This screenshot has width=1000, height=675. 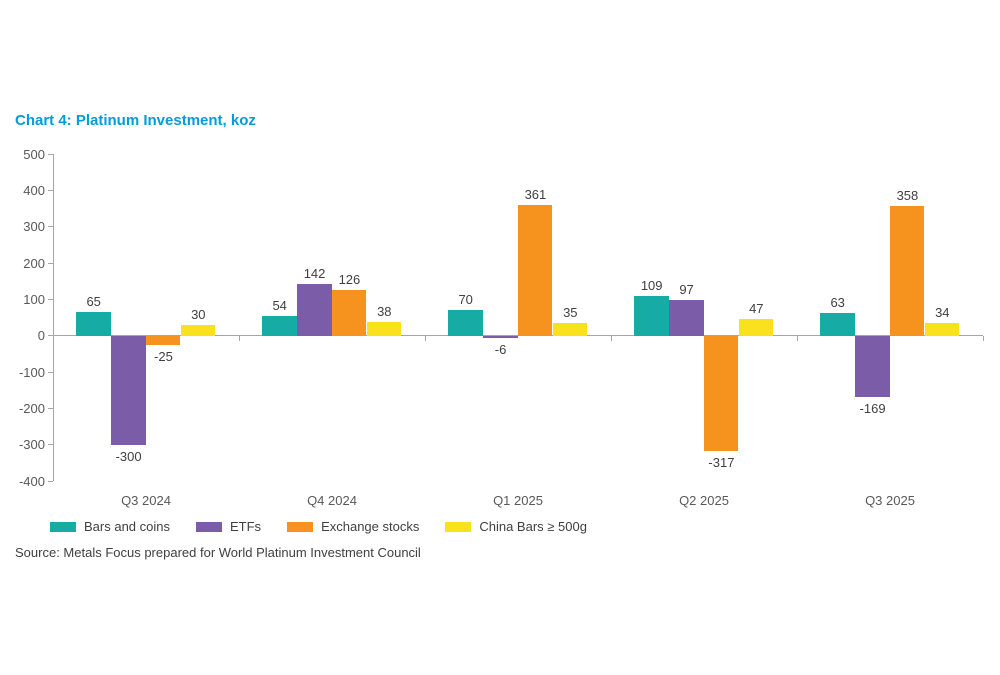 I want to click on bar-bars-and-coins-q2-2025, so click(x=651, y=316).